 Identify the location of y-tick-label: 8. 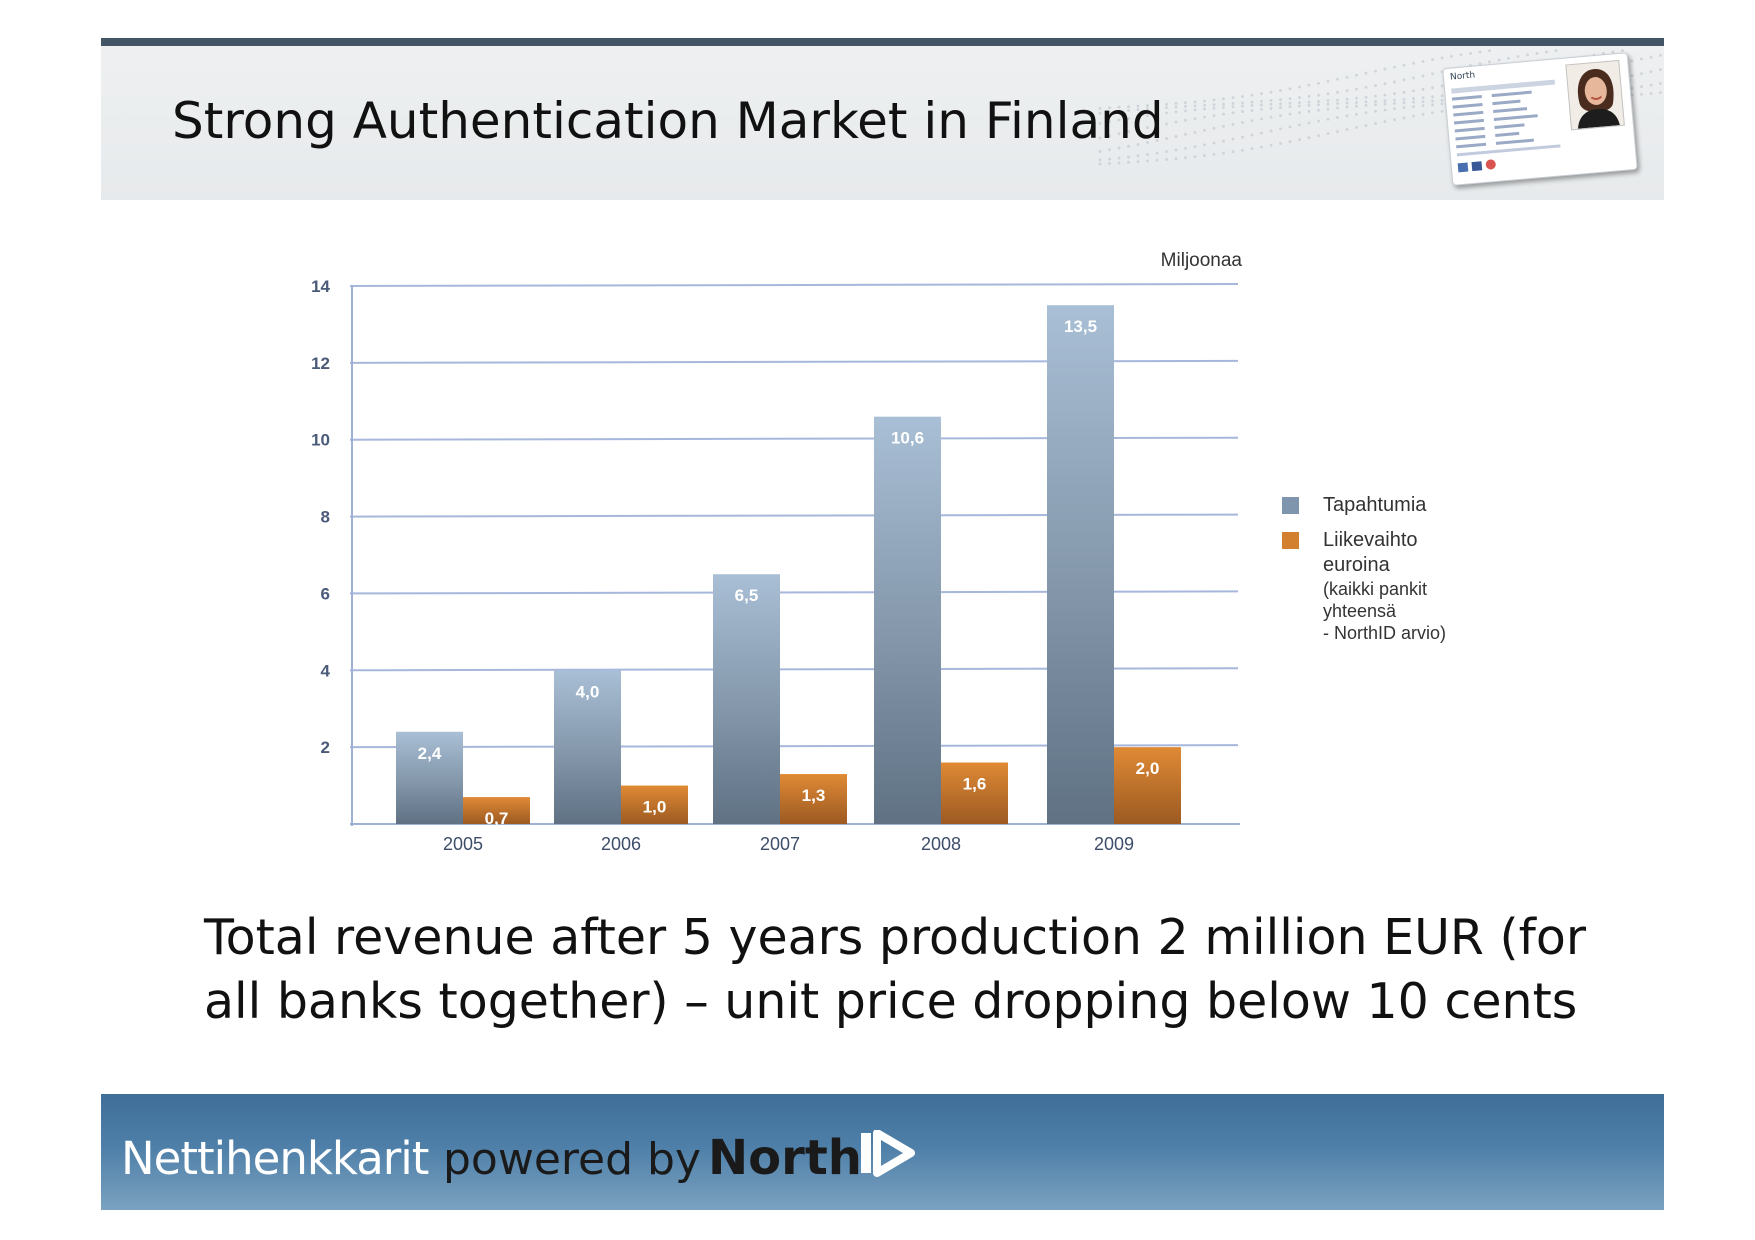
(325, 517).